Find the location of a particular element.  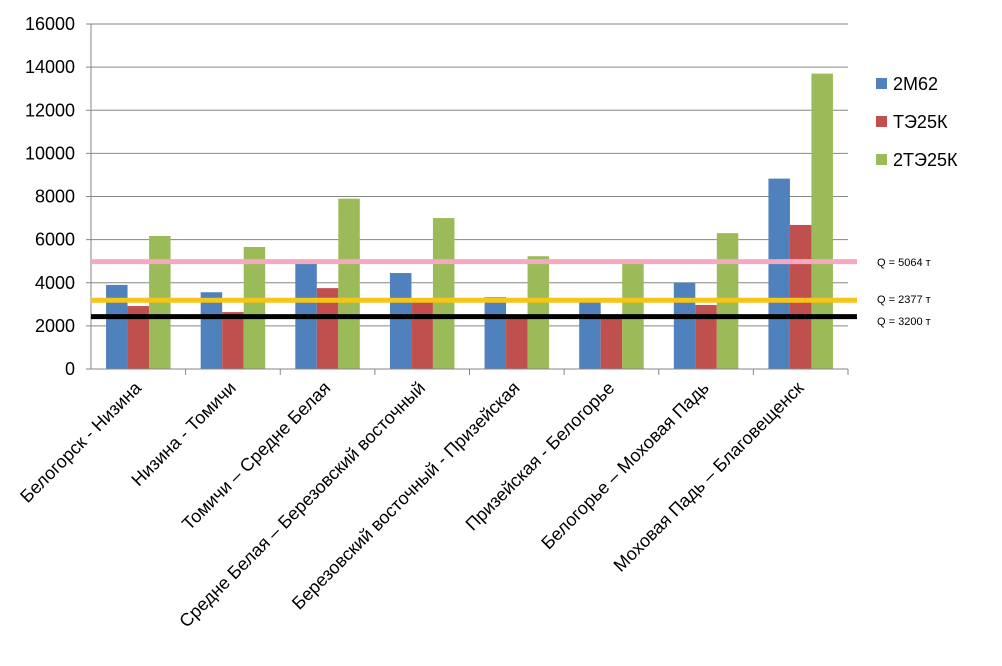

y-tick-label: 4000 is located at coordinates (55, 283).